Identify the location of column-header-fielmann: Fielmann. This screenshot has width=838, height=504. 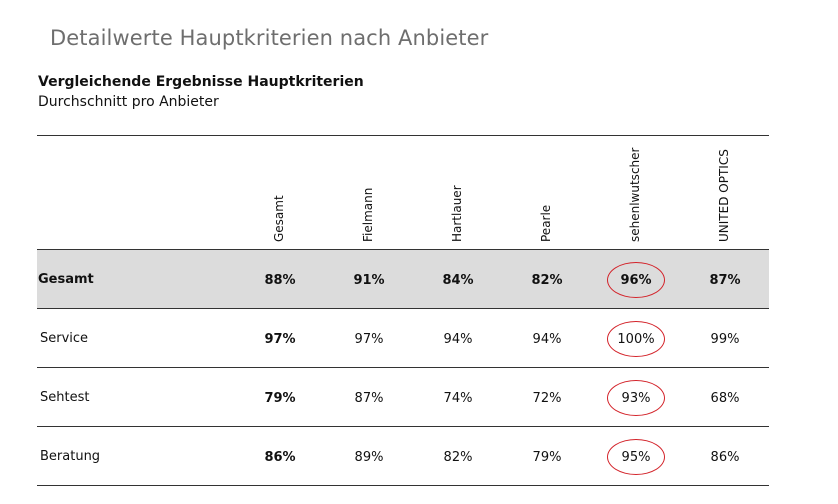
(369, 197).